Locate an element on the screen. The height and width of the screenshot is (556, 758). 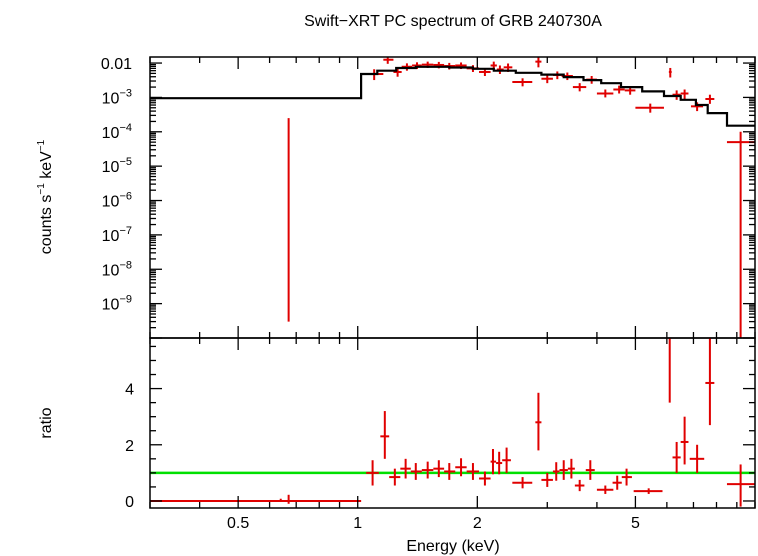
ylabel-part-exp1: −1 is located at coordinates (41, 189).